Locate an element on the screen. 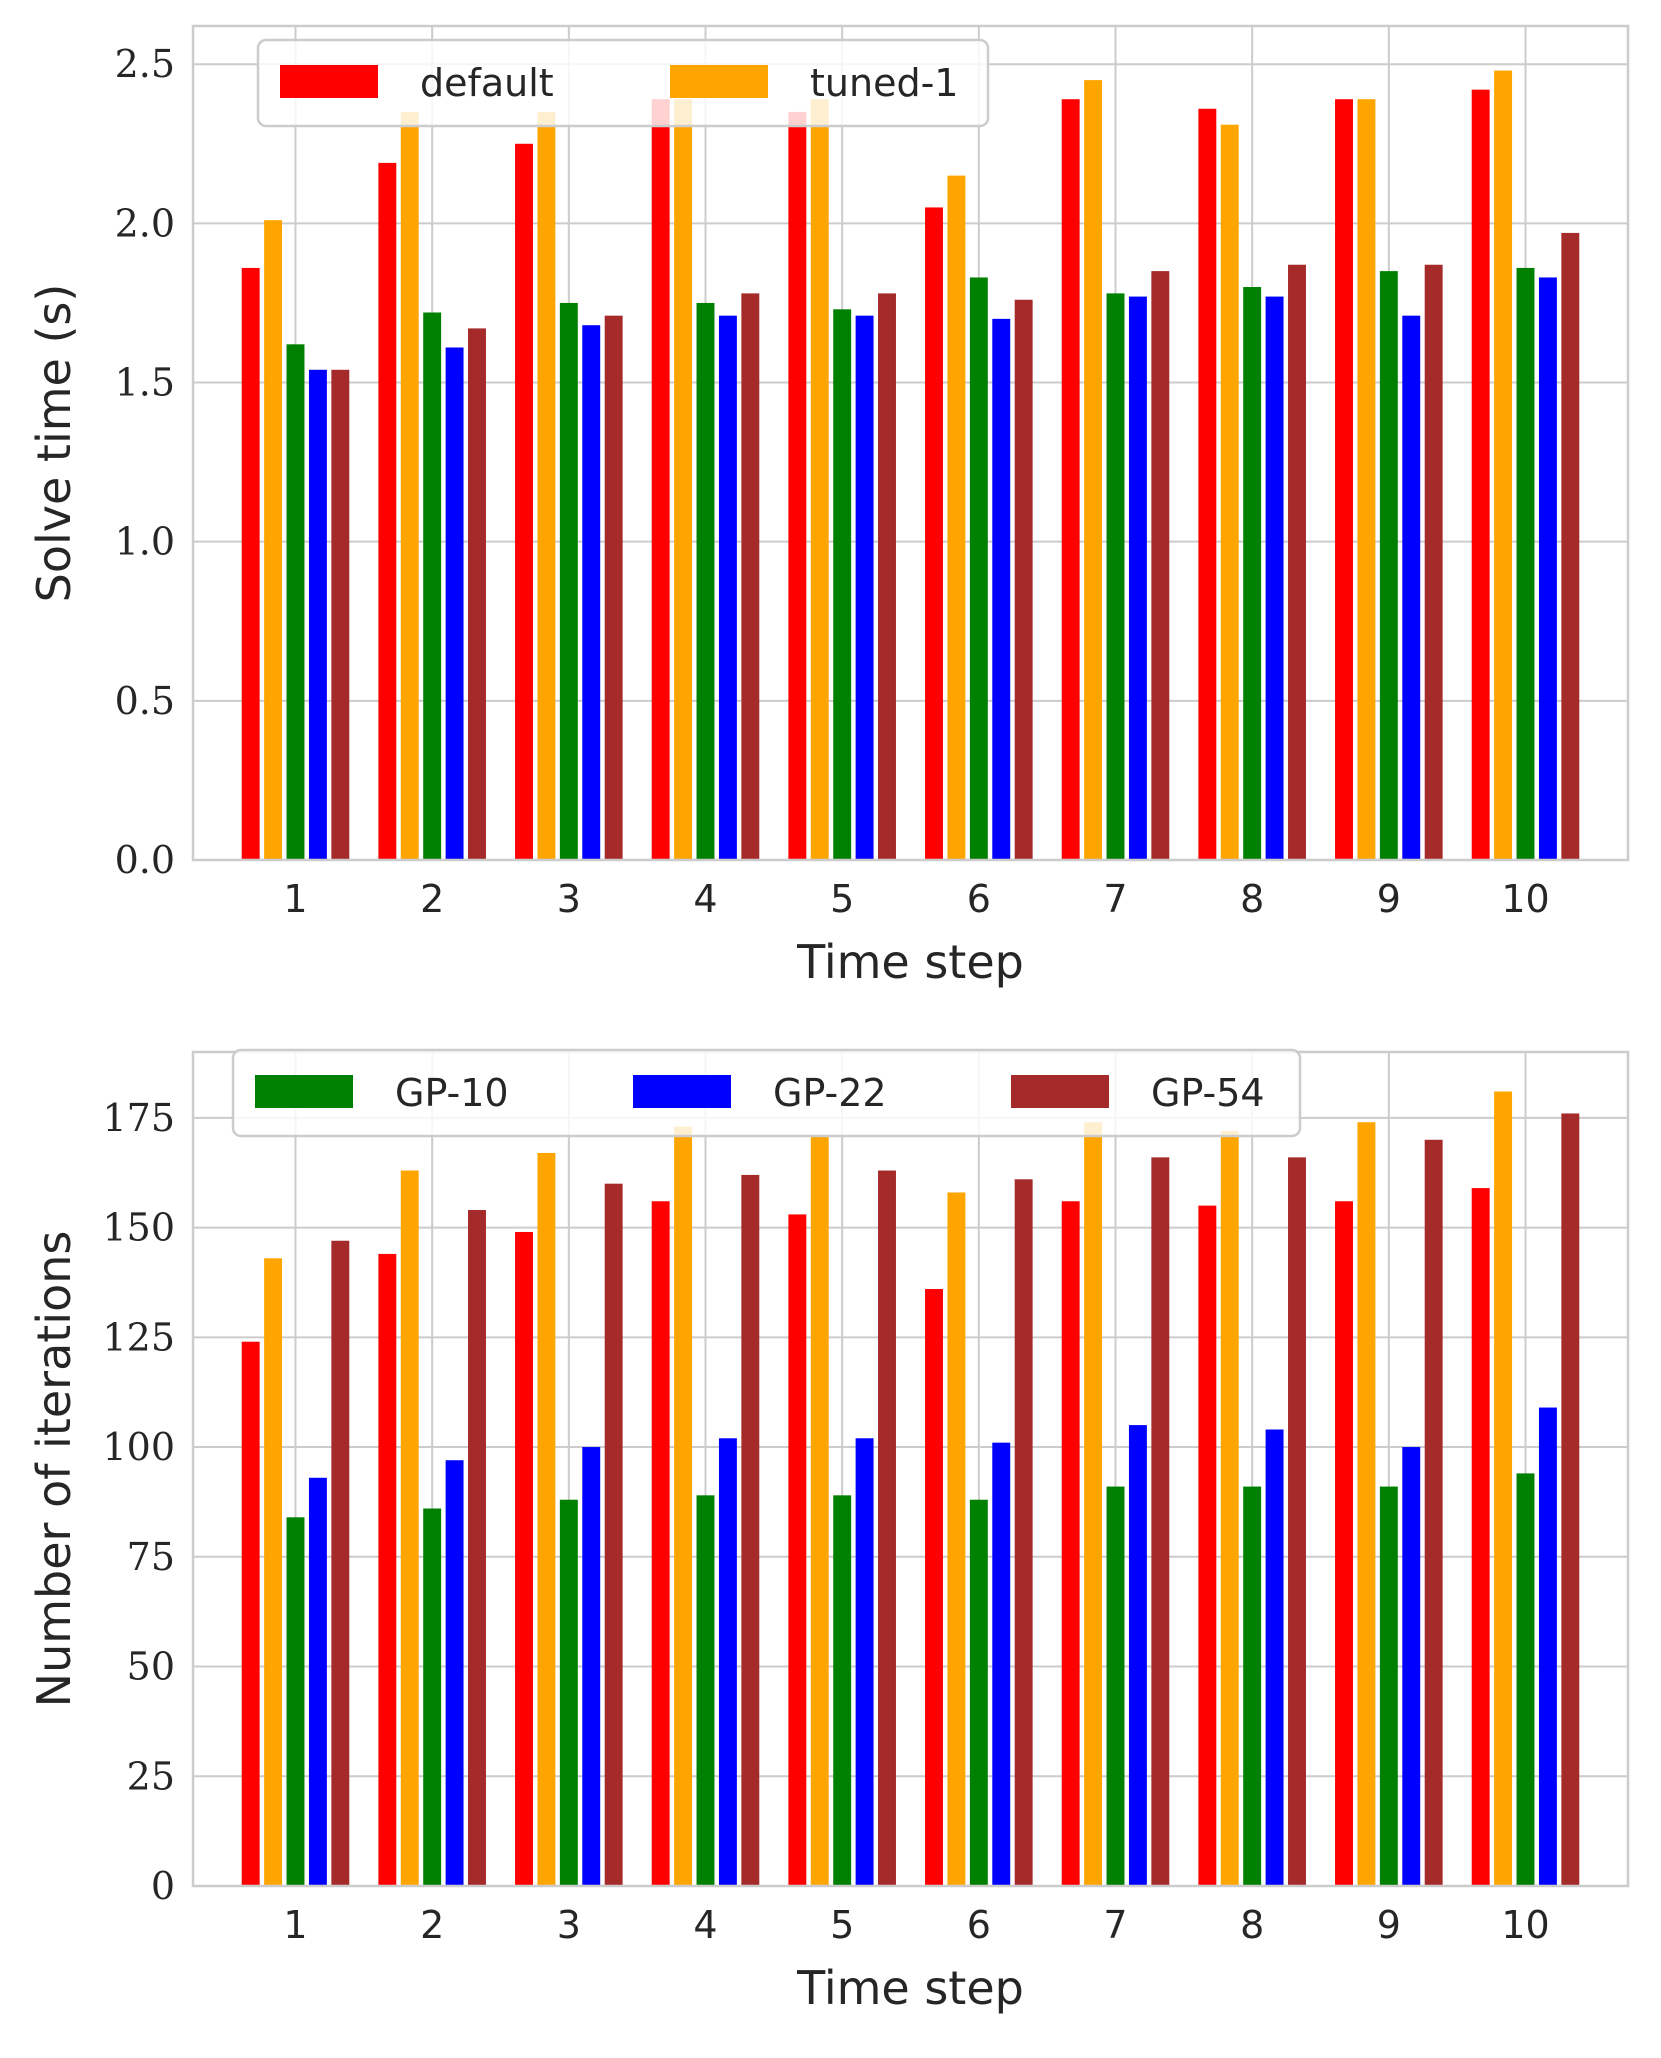  y-axis-label: Number of iterations is located at coordinates (54, 1469).